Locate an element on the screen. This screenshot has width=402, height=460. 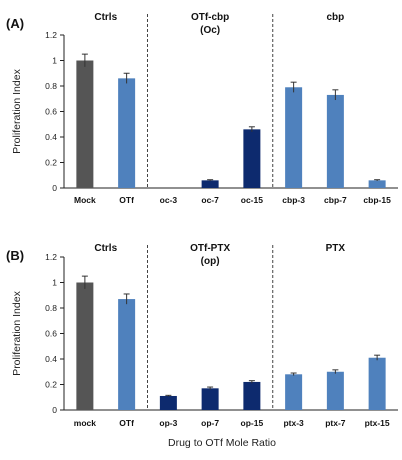
x-tick-label: ptx-7 is located at coordinates (335, 423).